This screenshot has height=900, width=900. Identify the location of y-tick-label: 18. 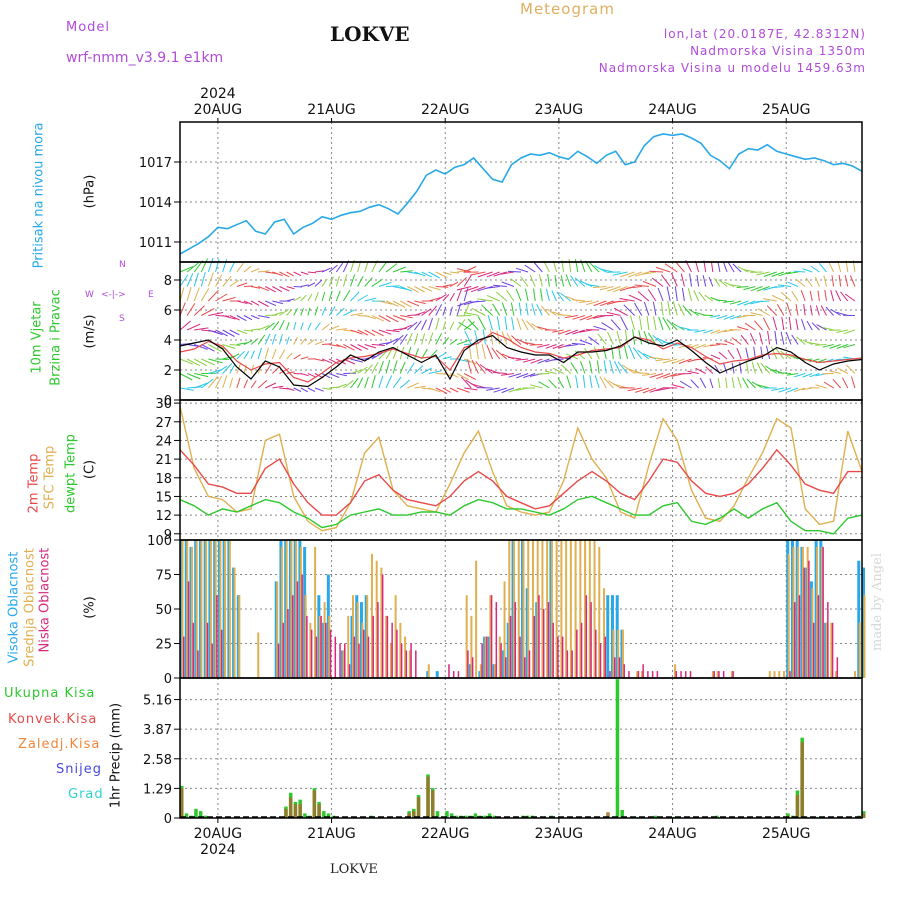
(163, 479).